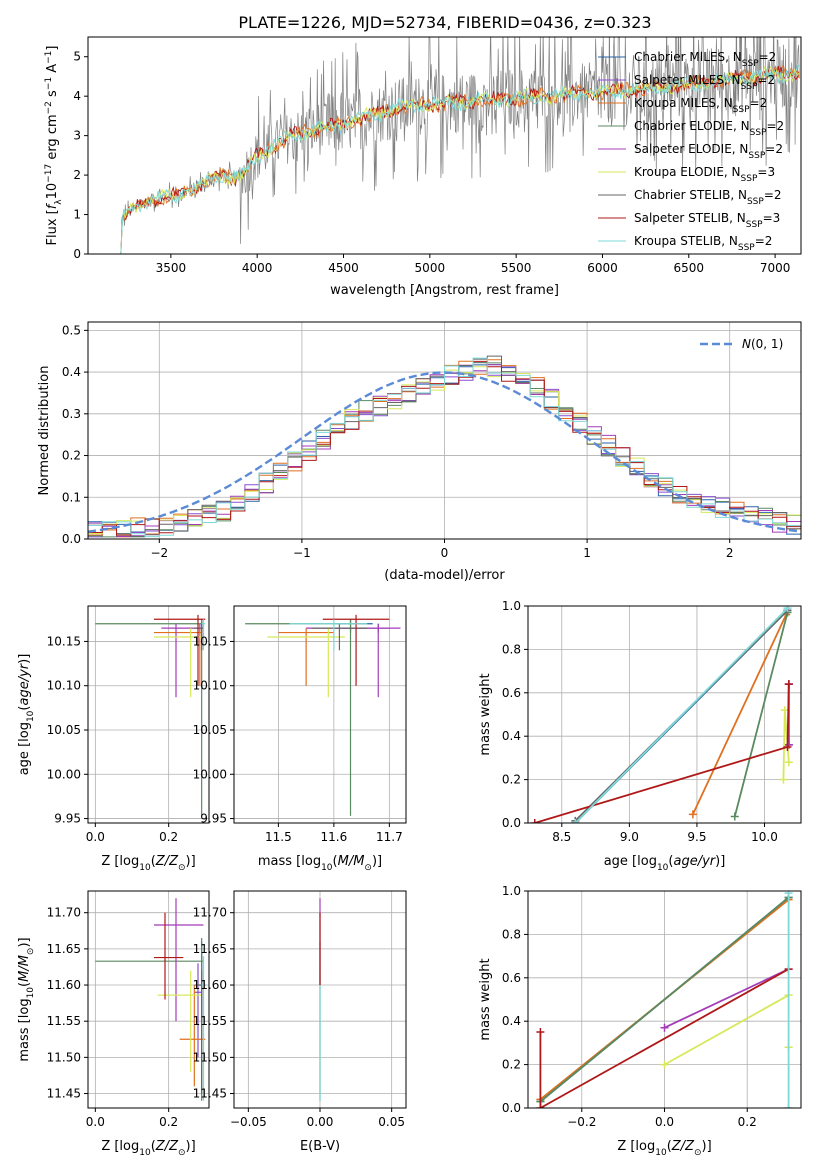 Image resolution: width=819 pixels, height=1170 pixels. Describe the element at coordinates (77, 136) in the screenshot. I see `y-tick-label: 3` at that location.